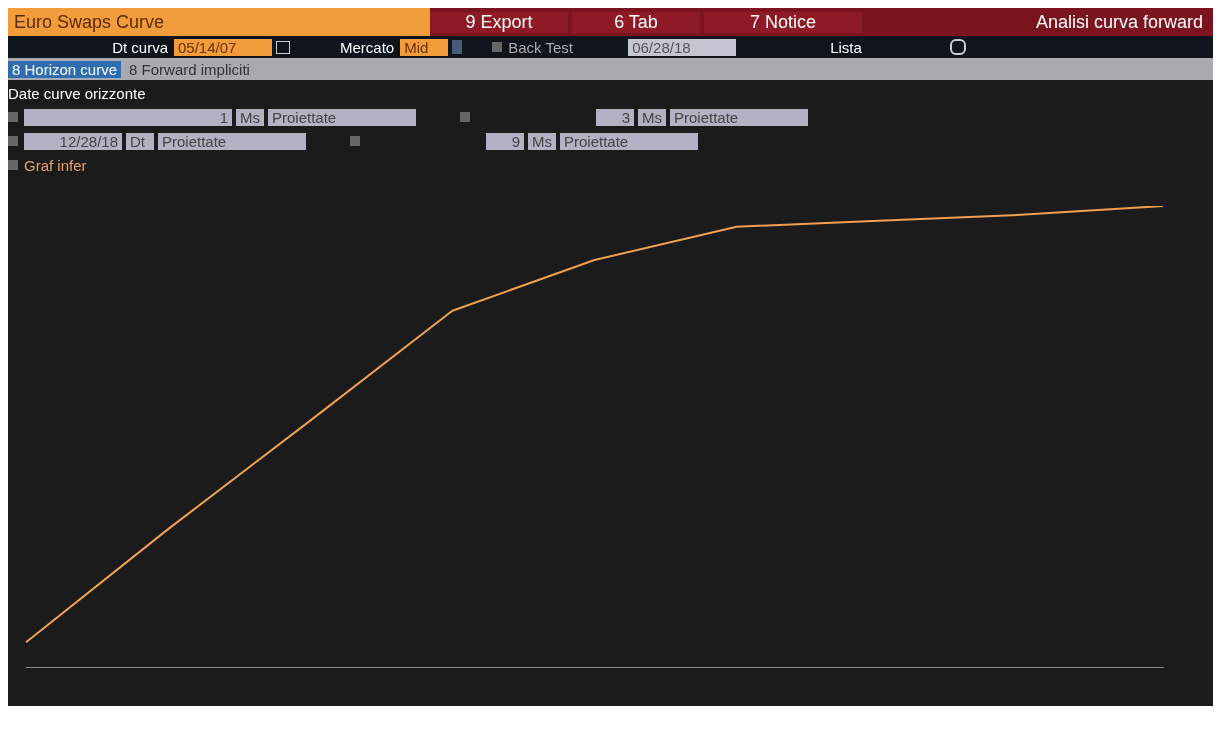 This screenshot has width=1221, height=742. What do you see at coordinates (499, 22) in the screenshot?
I see `text: 9 Export` at bounding box center [499, 22].